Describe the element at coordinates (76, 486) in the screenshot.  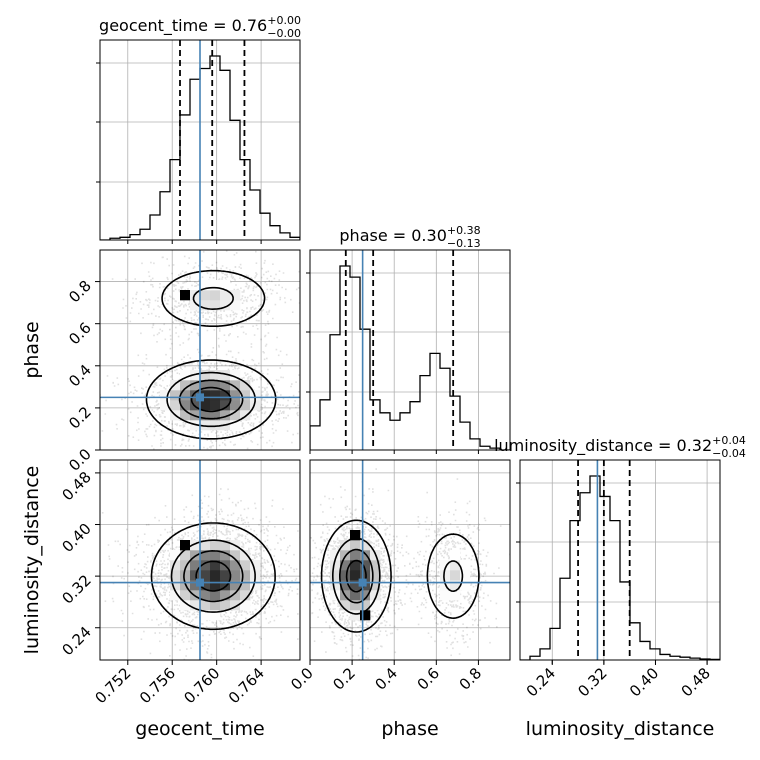
I see `ytick-label-luminosity_distance-3: 0.48` at that location.